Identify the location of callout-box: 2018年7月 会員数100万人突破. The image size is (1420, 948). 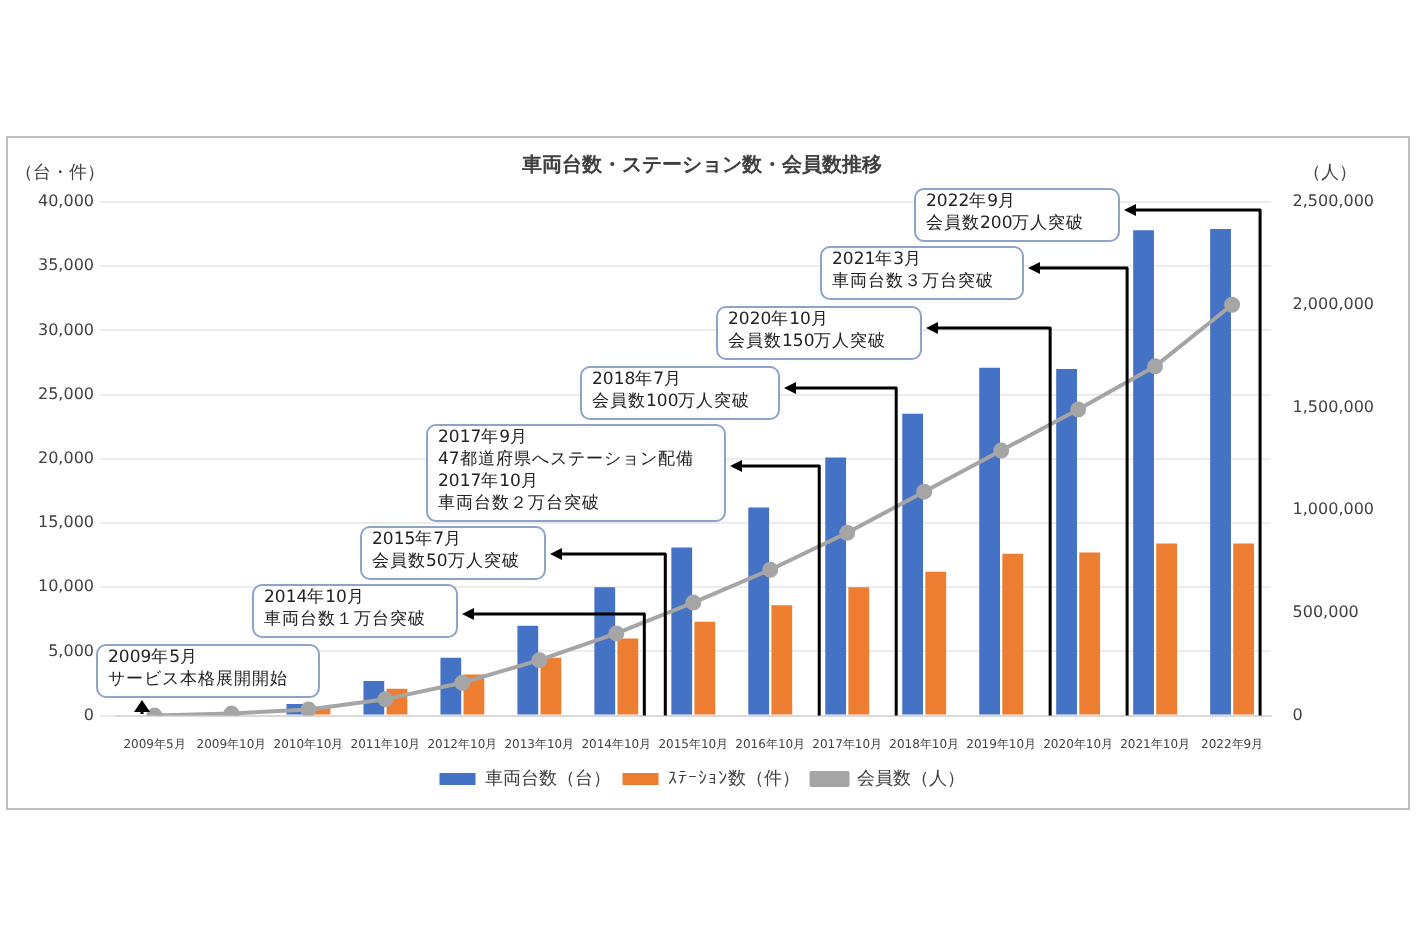
(680, 393).